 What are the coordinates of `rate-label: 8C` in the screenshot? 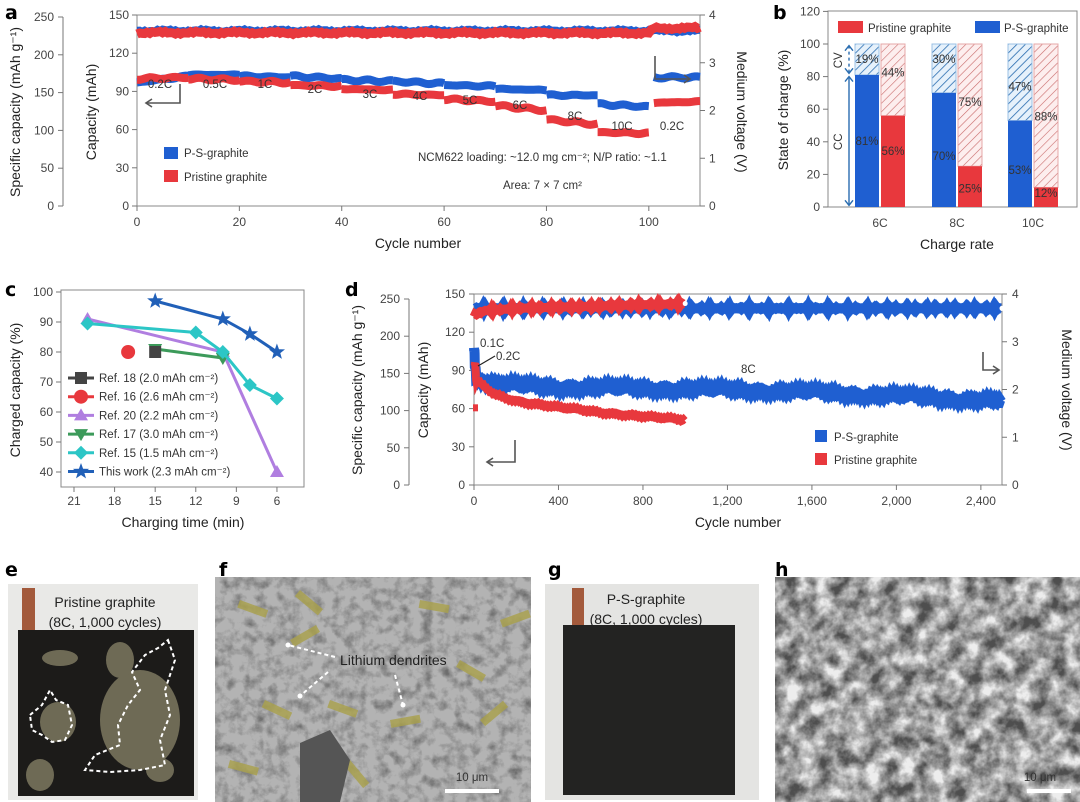 It's located at (748, 370).